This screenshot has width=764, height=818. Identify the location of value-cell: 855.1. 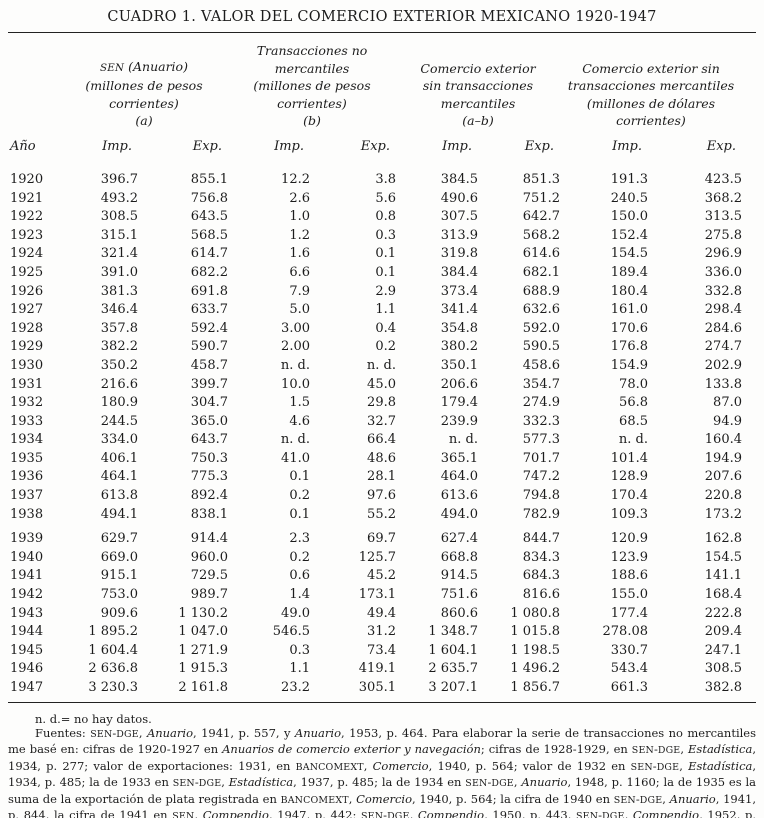
(209, 179).